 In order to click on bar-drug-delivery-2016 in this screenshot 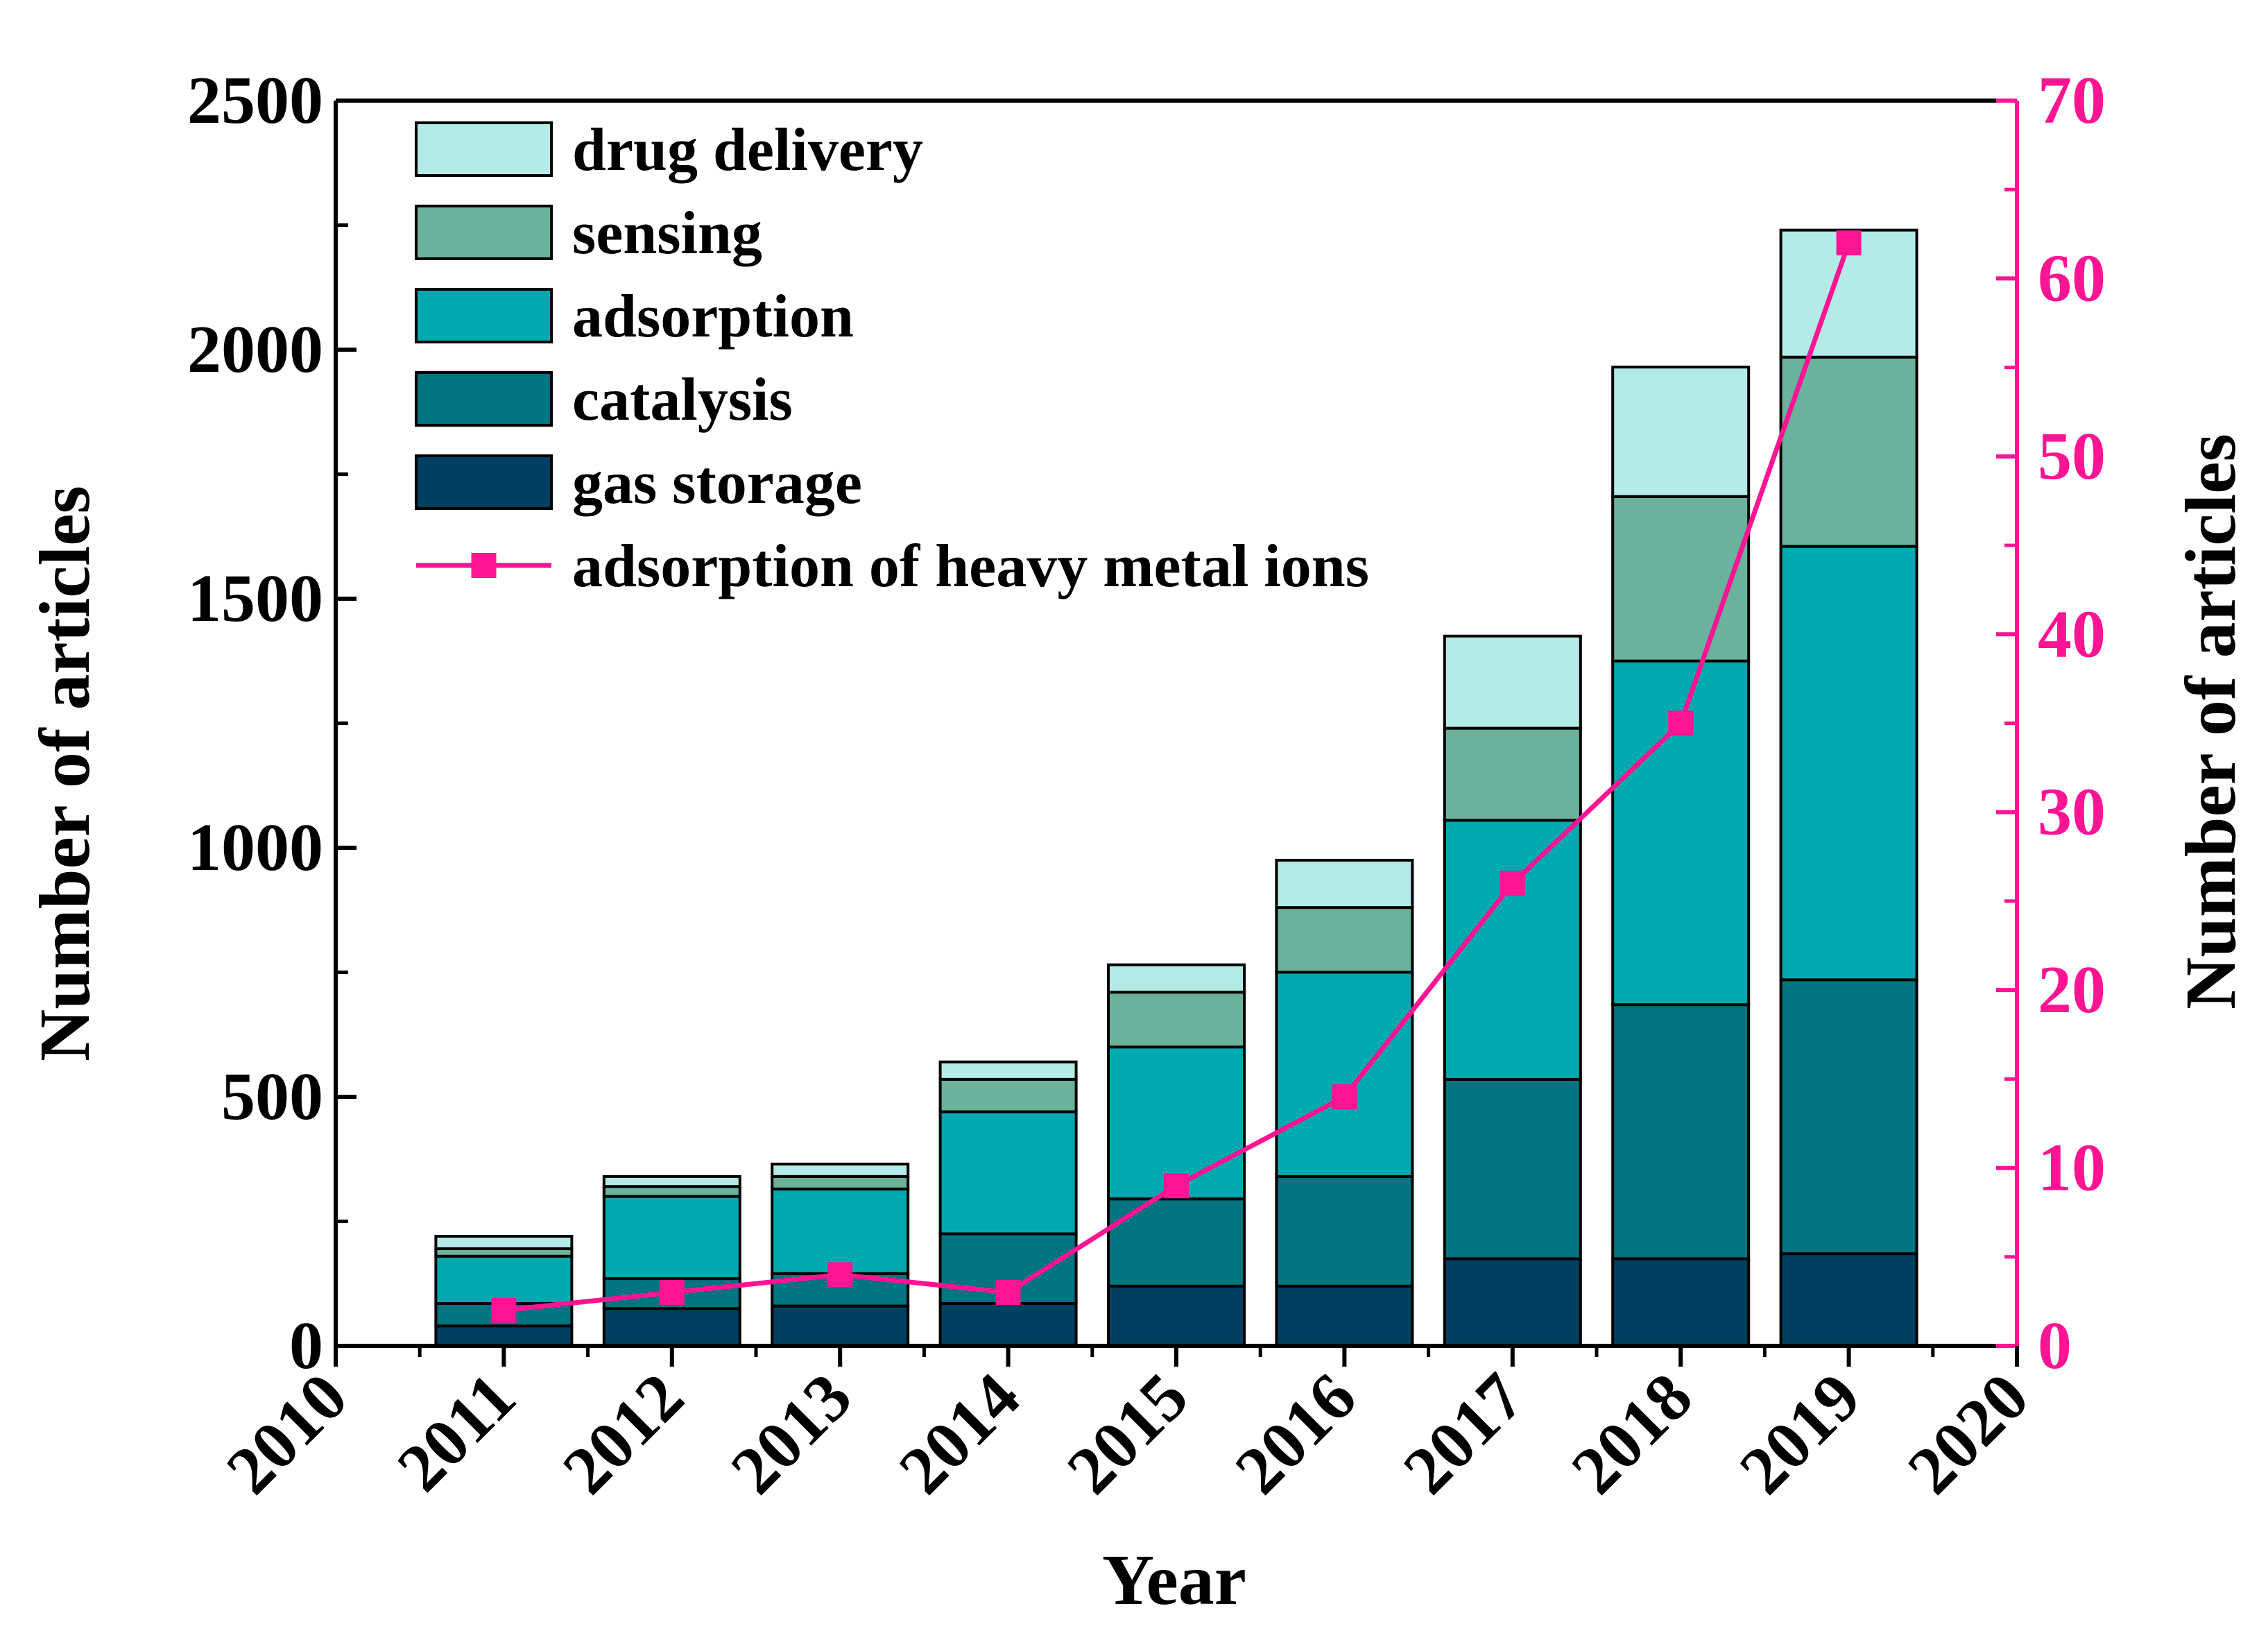, I will do `click(1344, 883)`.